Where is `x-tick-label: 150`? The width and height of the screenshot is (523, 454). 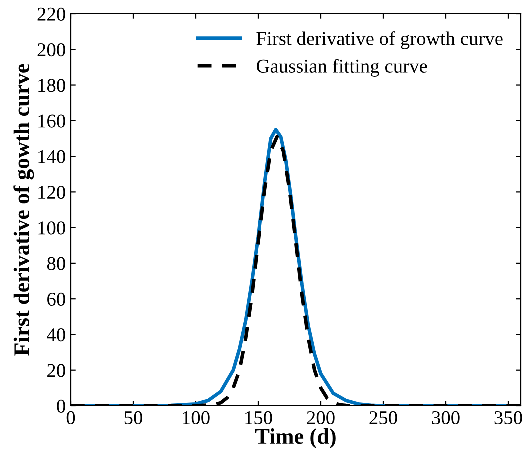
x-tick-label: 150 is located at coordinates (259, 418).